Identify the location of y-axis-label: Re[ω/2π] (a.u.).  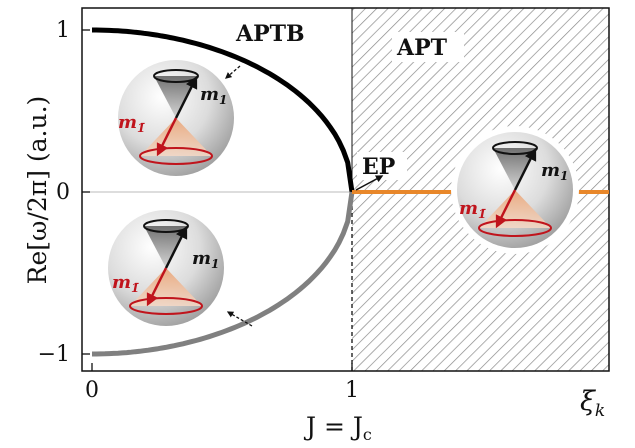
(37, 190).